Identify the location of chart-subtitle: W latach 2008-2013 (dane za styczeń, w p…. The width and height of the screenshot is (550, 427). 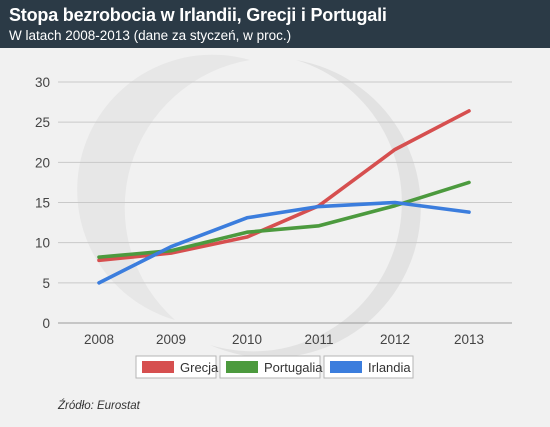
(150, 35).